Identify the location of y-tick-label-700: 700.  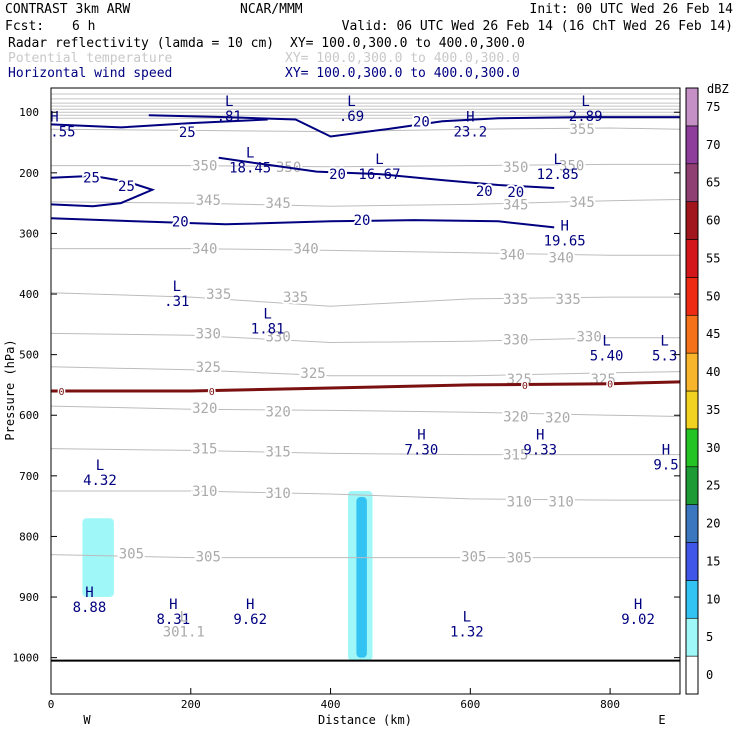
(29, 476).